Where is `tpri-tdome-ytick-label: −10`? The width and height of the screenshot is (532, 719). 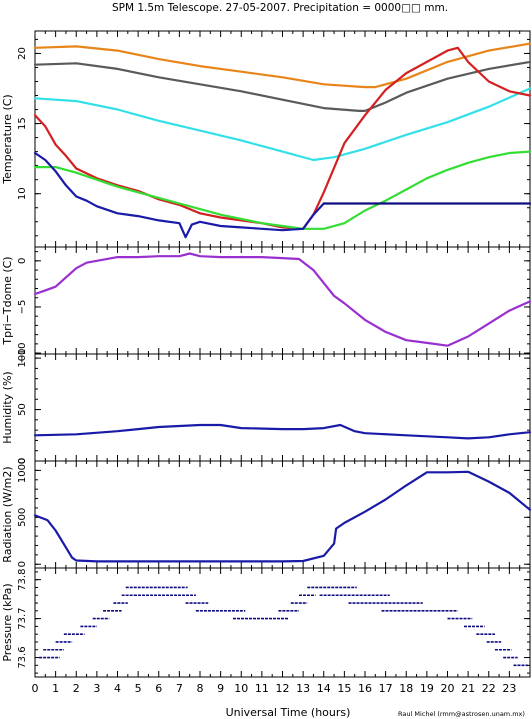 tpri-tdome-ytick-label: −10 is located at coordinates (22, 353).